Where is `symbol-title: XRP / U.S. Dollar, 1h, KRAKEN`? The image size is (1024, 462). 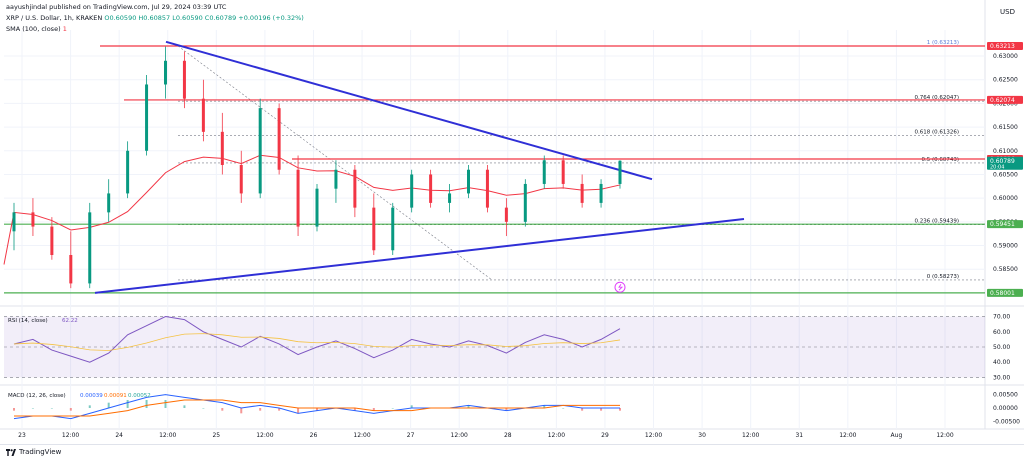
symbol-title: XRP / U.S. Dollar, 1h, KRAKEN is located at coordinates (54, 18).